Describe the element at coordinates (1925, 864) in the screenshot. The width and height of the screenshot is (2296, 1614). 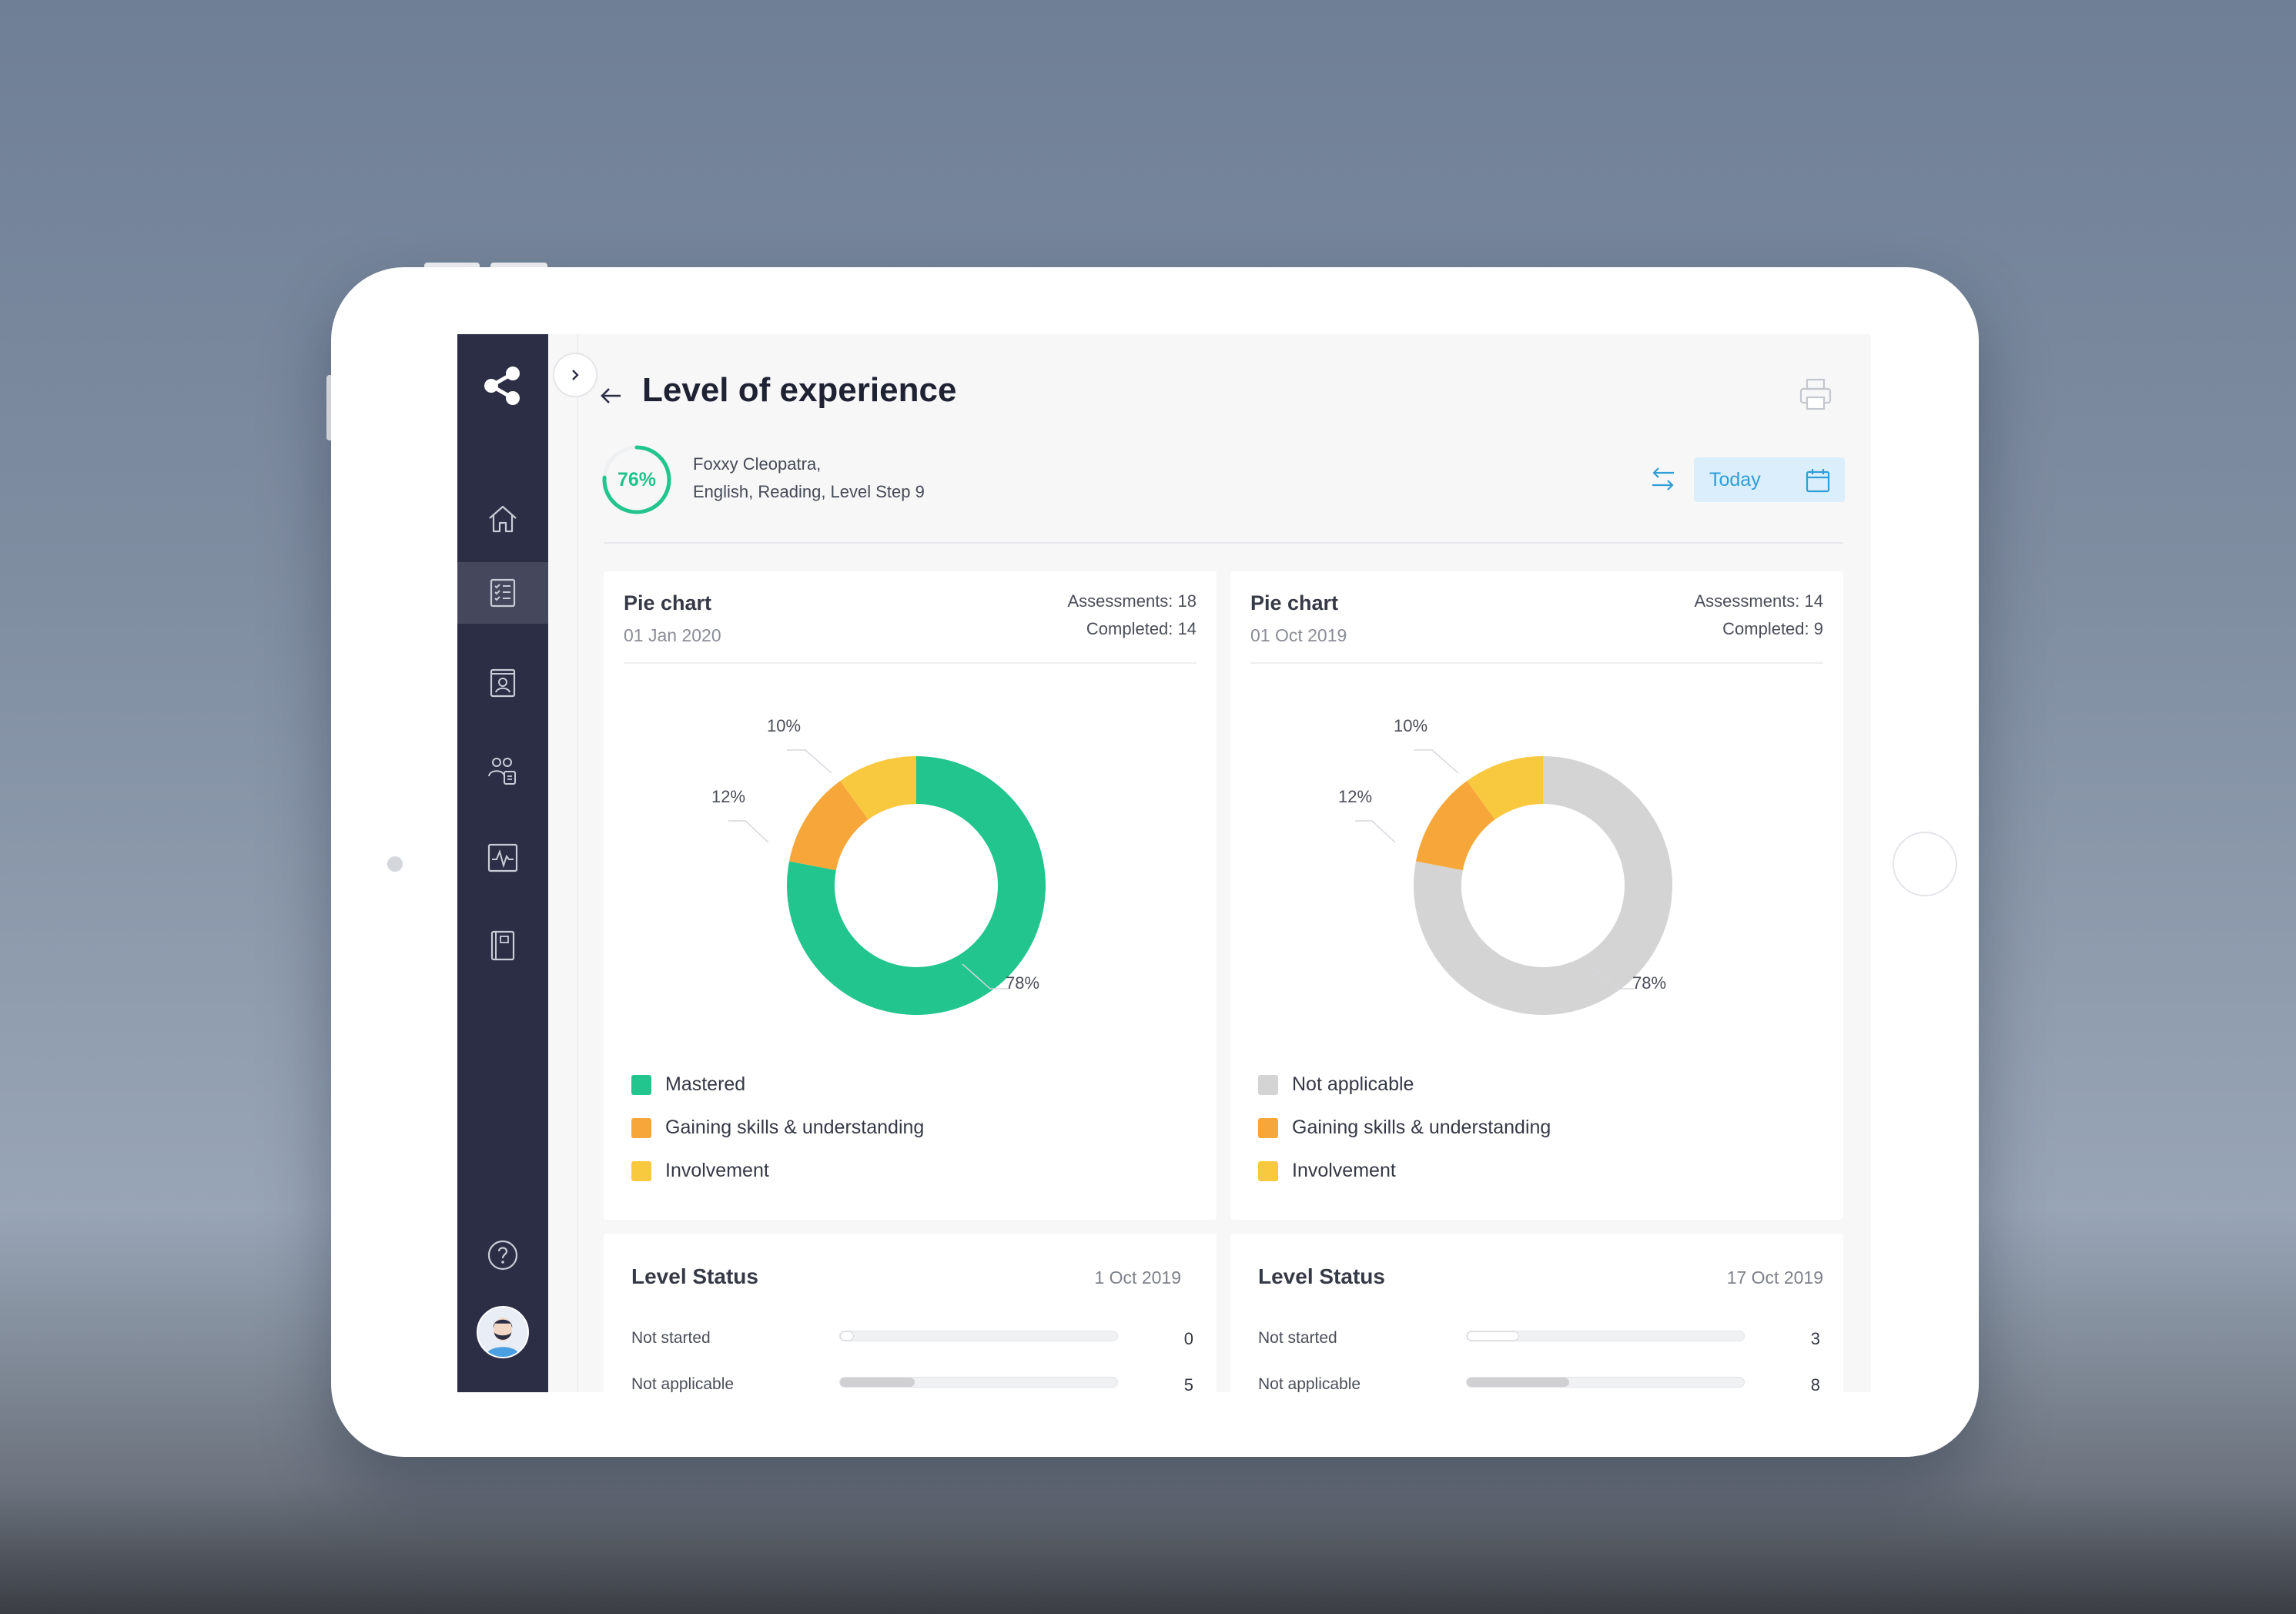
I see `tablet-home-button` at that location.